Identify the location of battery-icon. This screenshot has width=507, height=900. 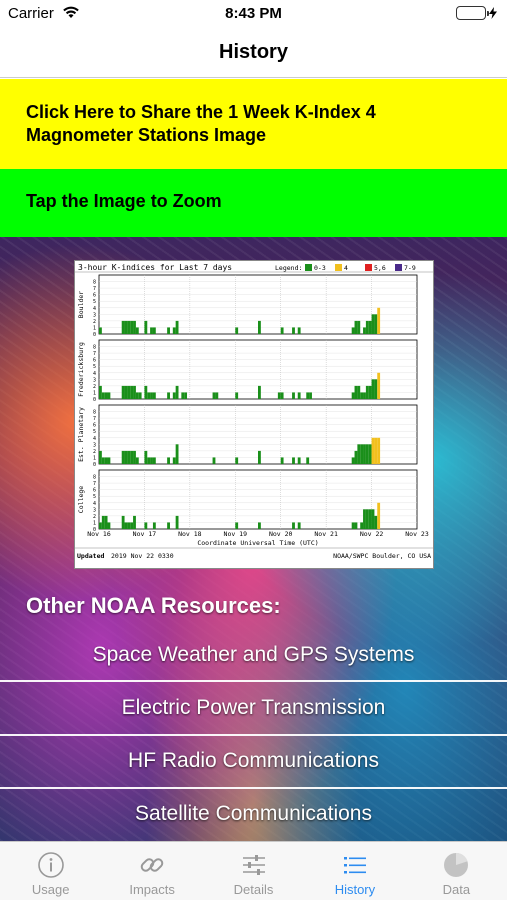
(476, 13).